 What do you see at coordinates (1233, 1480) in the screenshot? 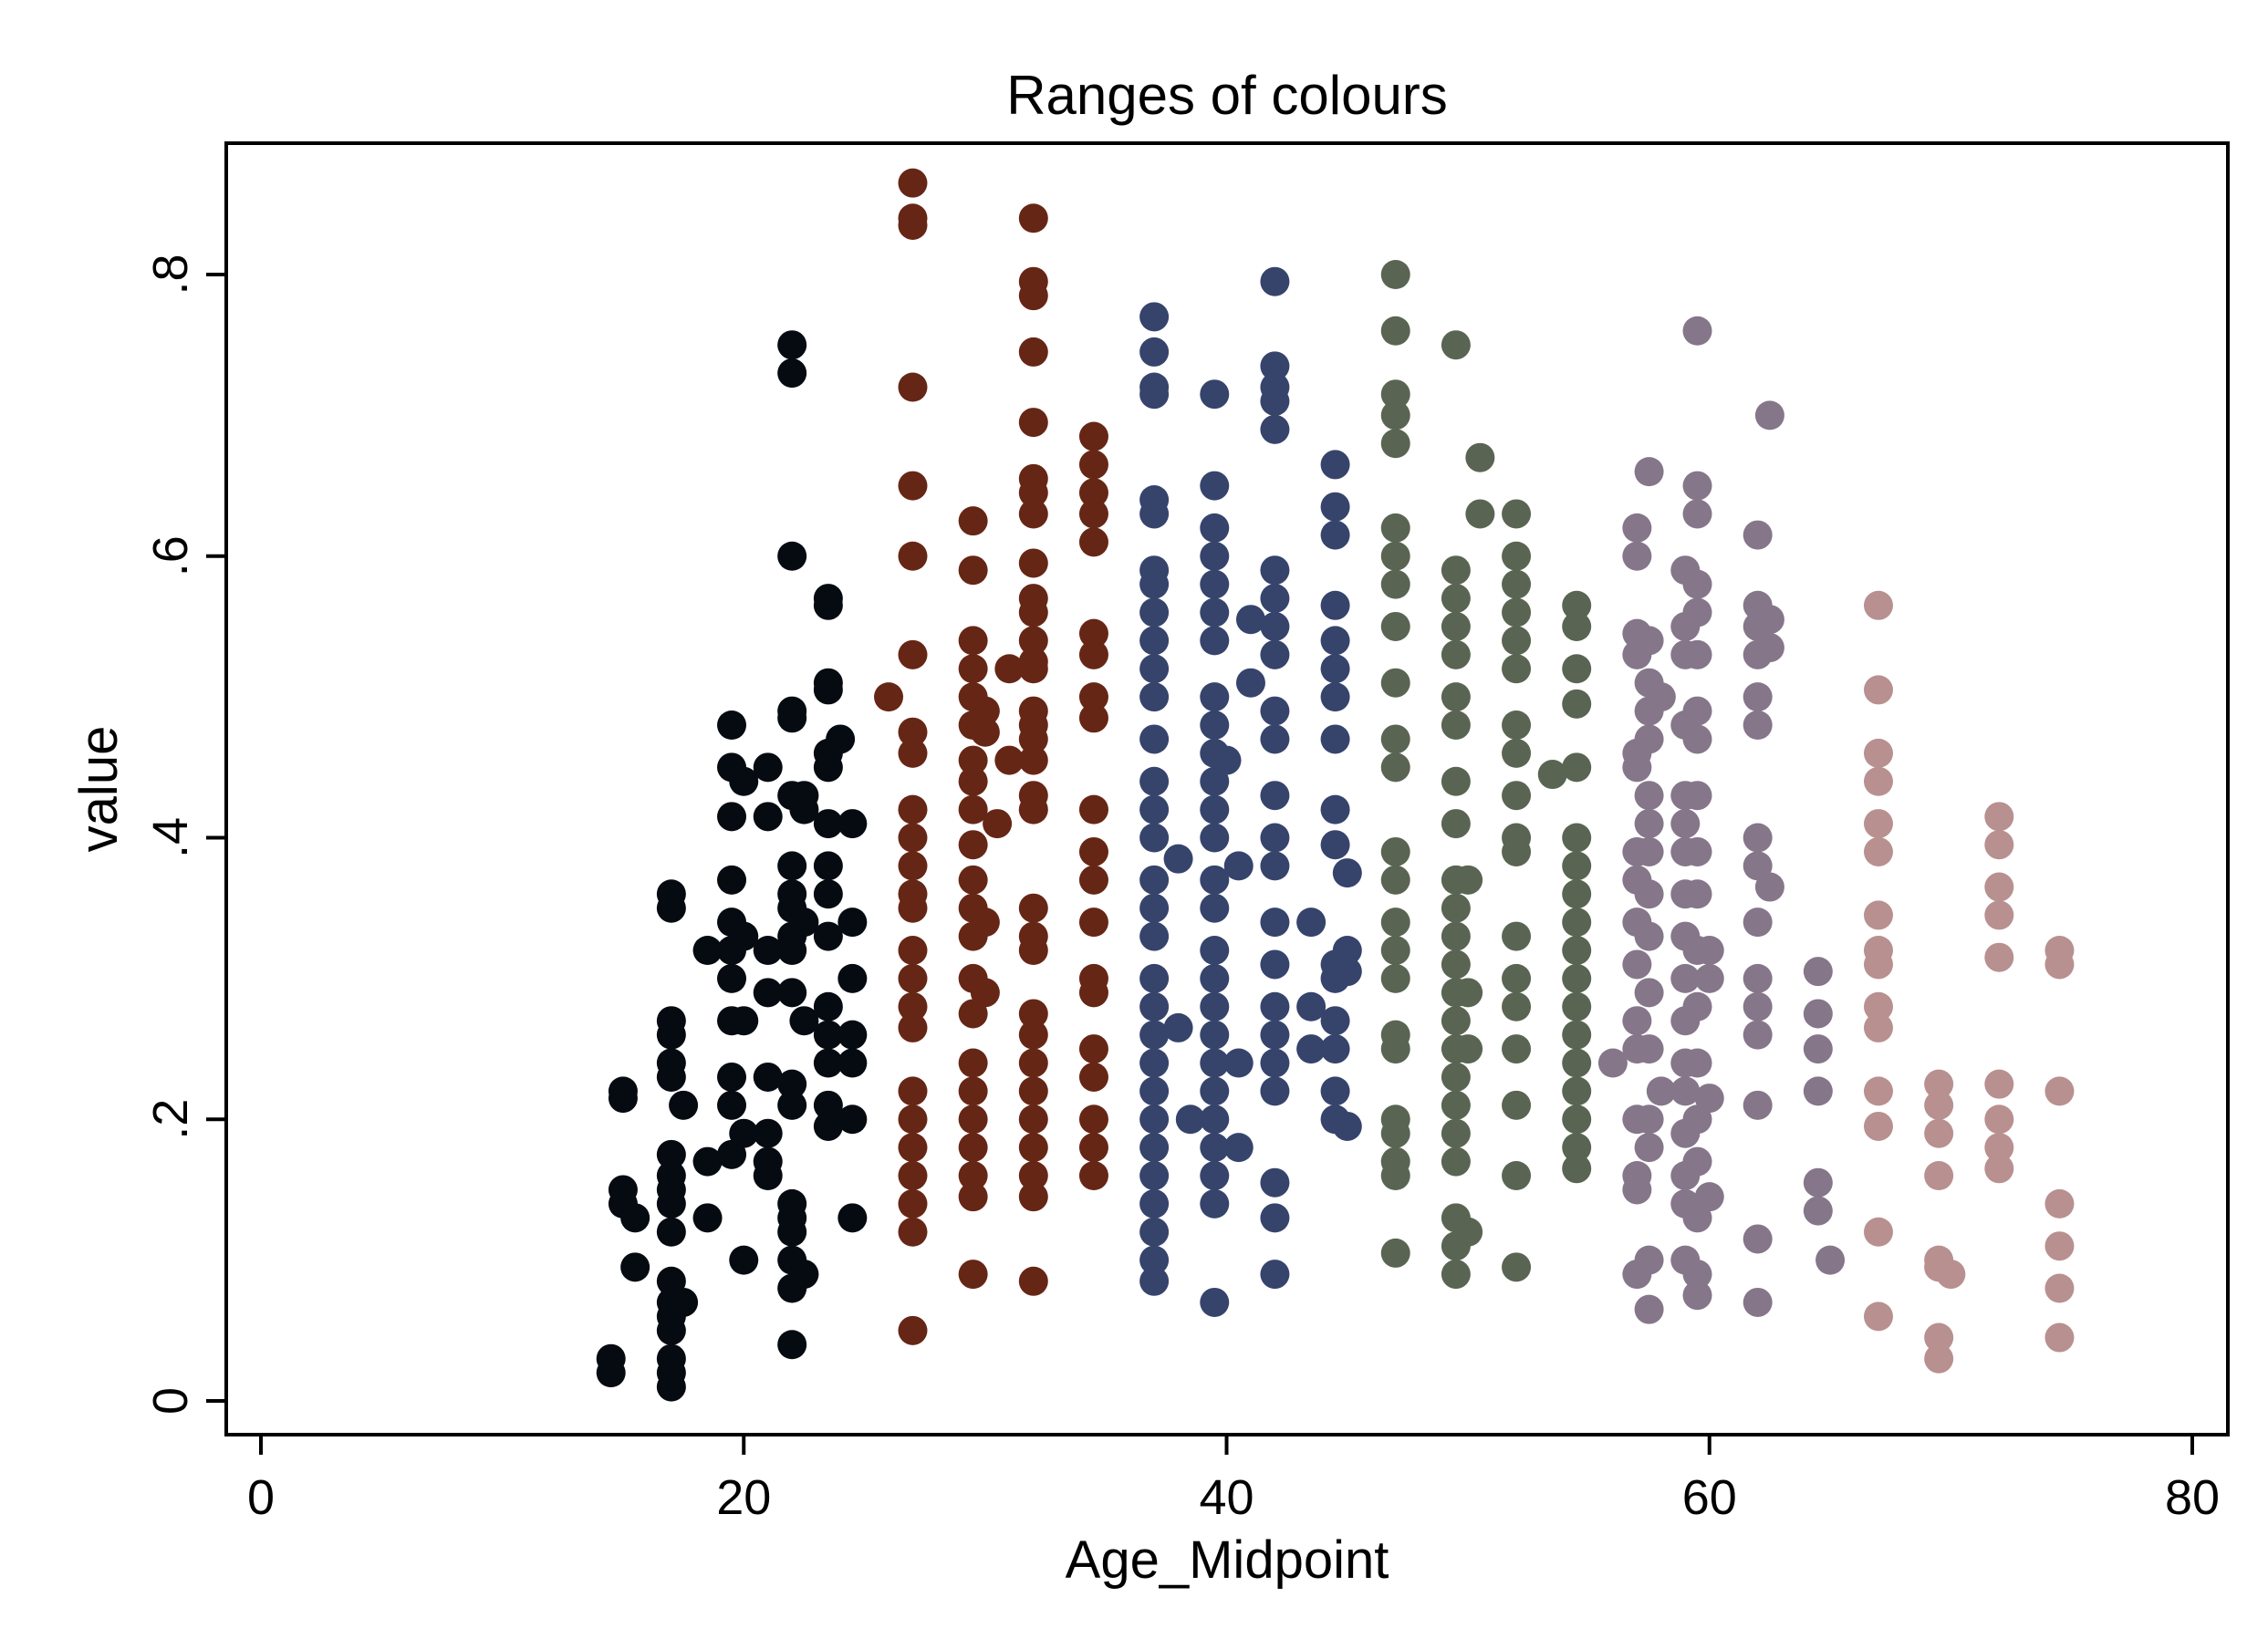
I see `x-axis: 0 20 40 60 80` at bounding box center [1233, 1480].